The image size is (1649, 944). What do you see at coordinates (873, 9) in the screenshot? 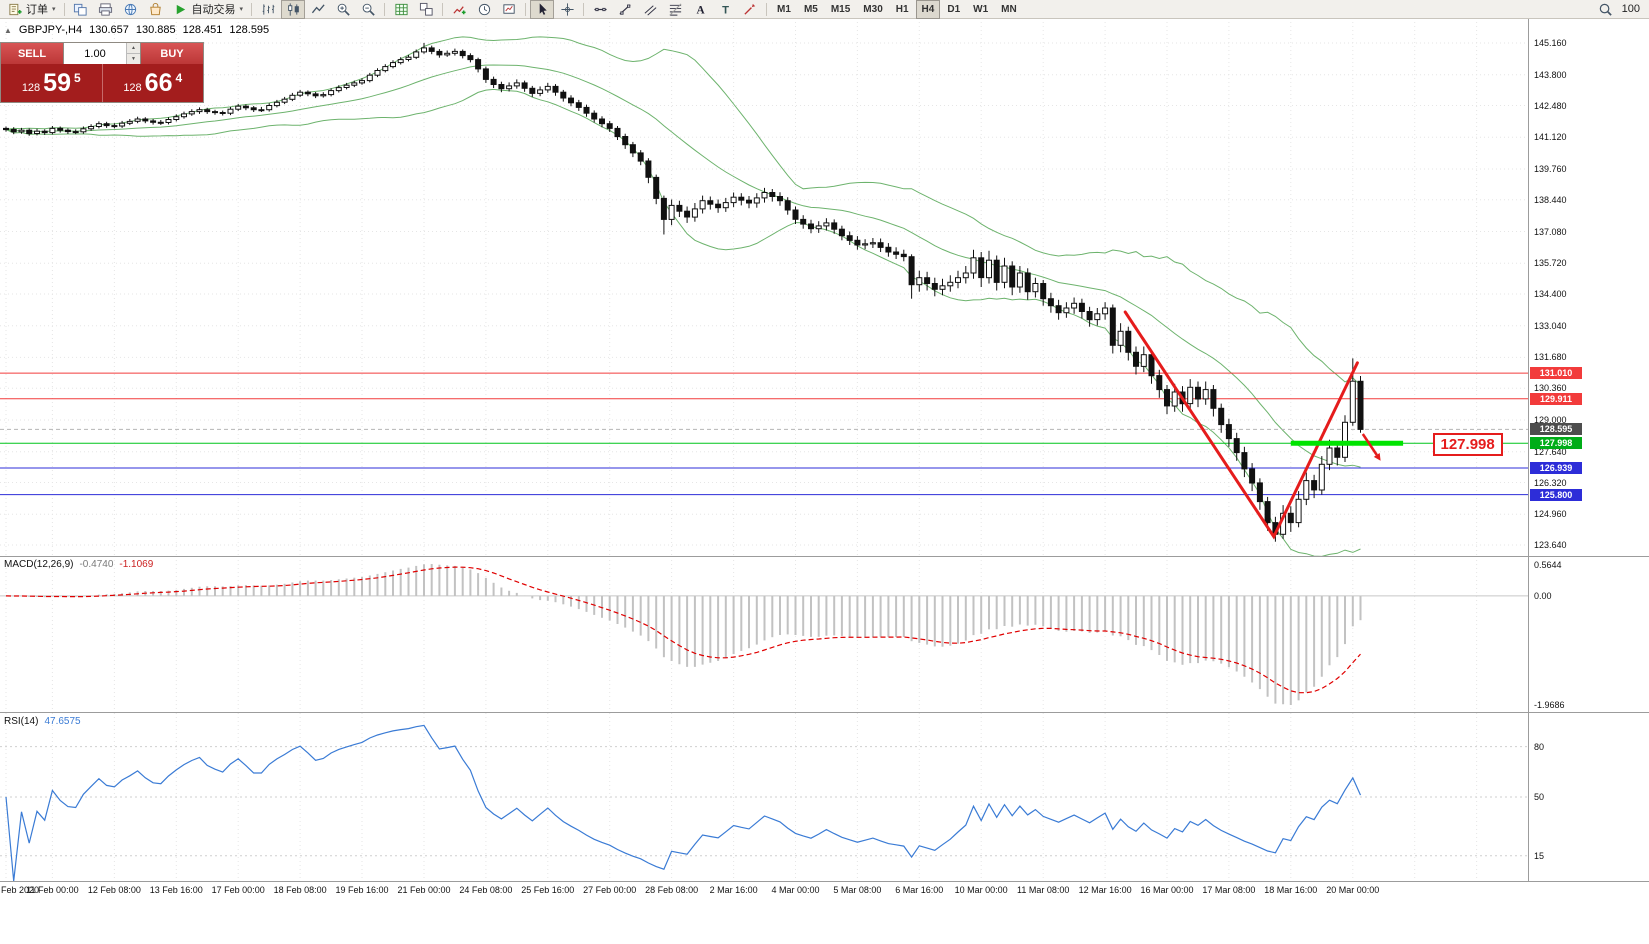
I see `timeframe-m30-button: M30` at bounding box center [873, 9].